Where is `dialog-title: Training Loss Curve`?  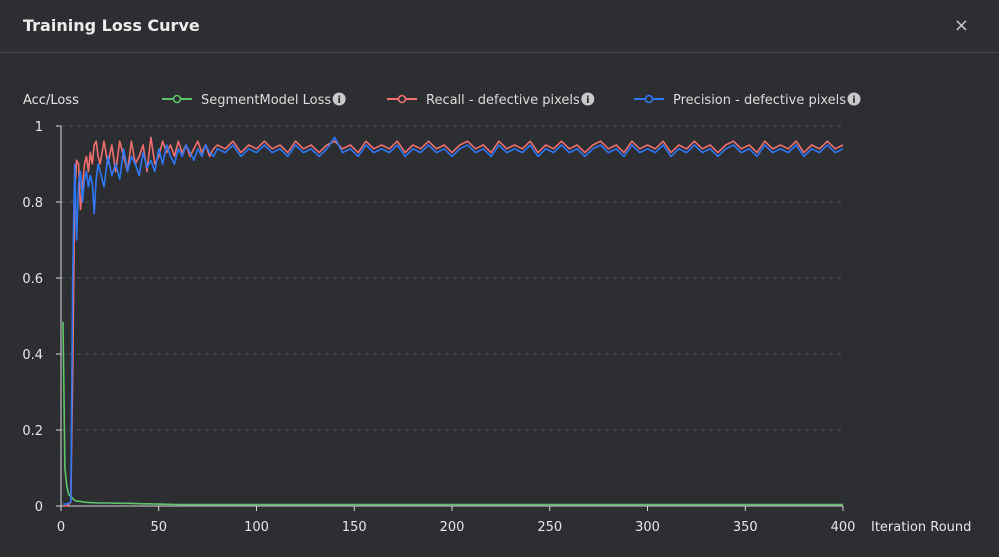
dialog-title: Training Loss Curve is located at coordinates (111, 25).